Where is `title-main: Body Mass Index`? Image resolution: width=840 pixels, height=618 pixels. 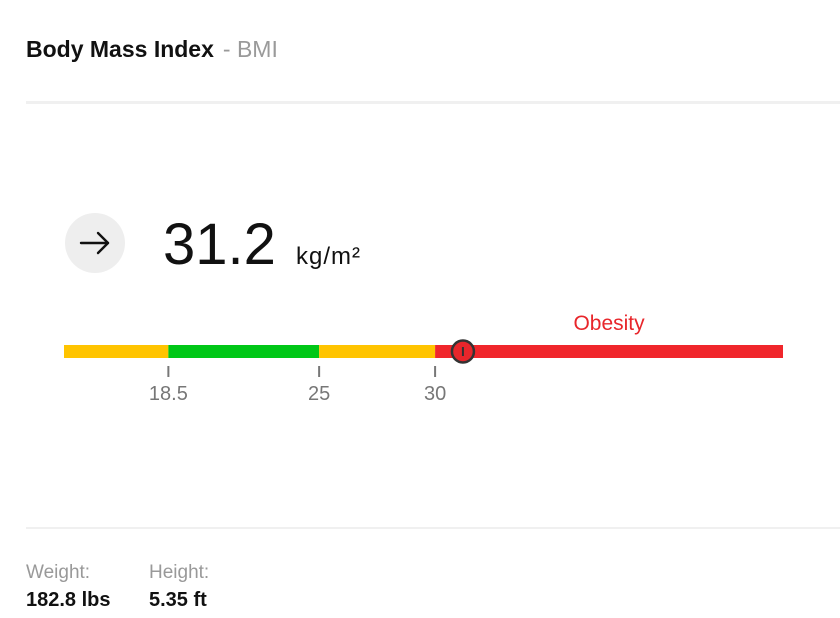 title-main: Body Mass Index is located at coordinates (120, 49).